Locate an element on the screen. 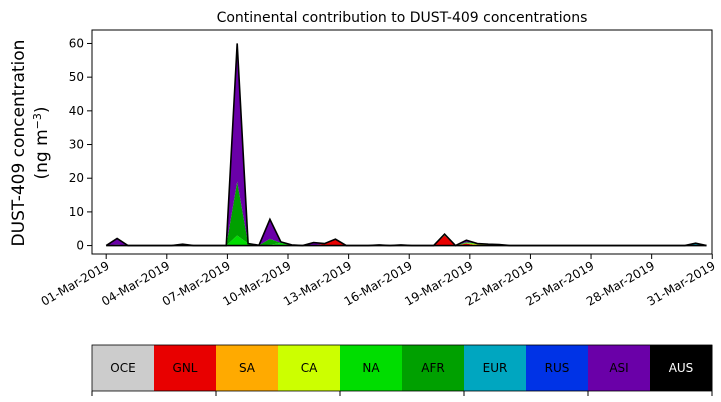  colorbar-label-gnl: GNL is located at coordinates (185, 368).